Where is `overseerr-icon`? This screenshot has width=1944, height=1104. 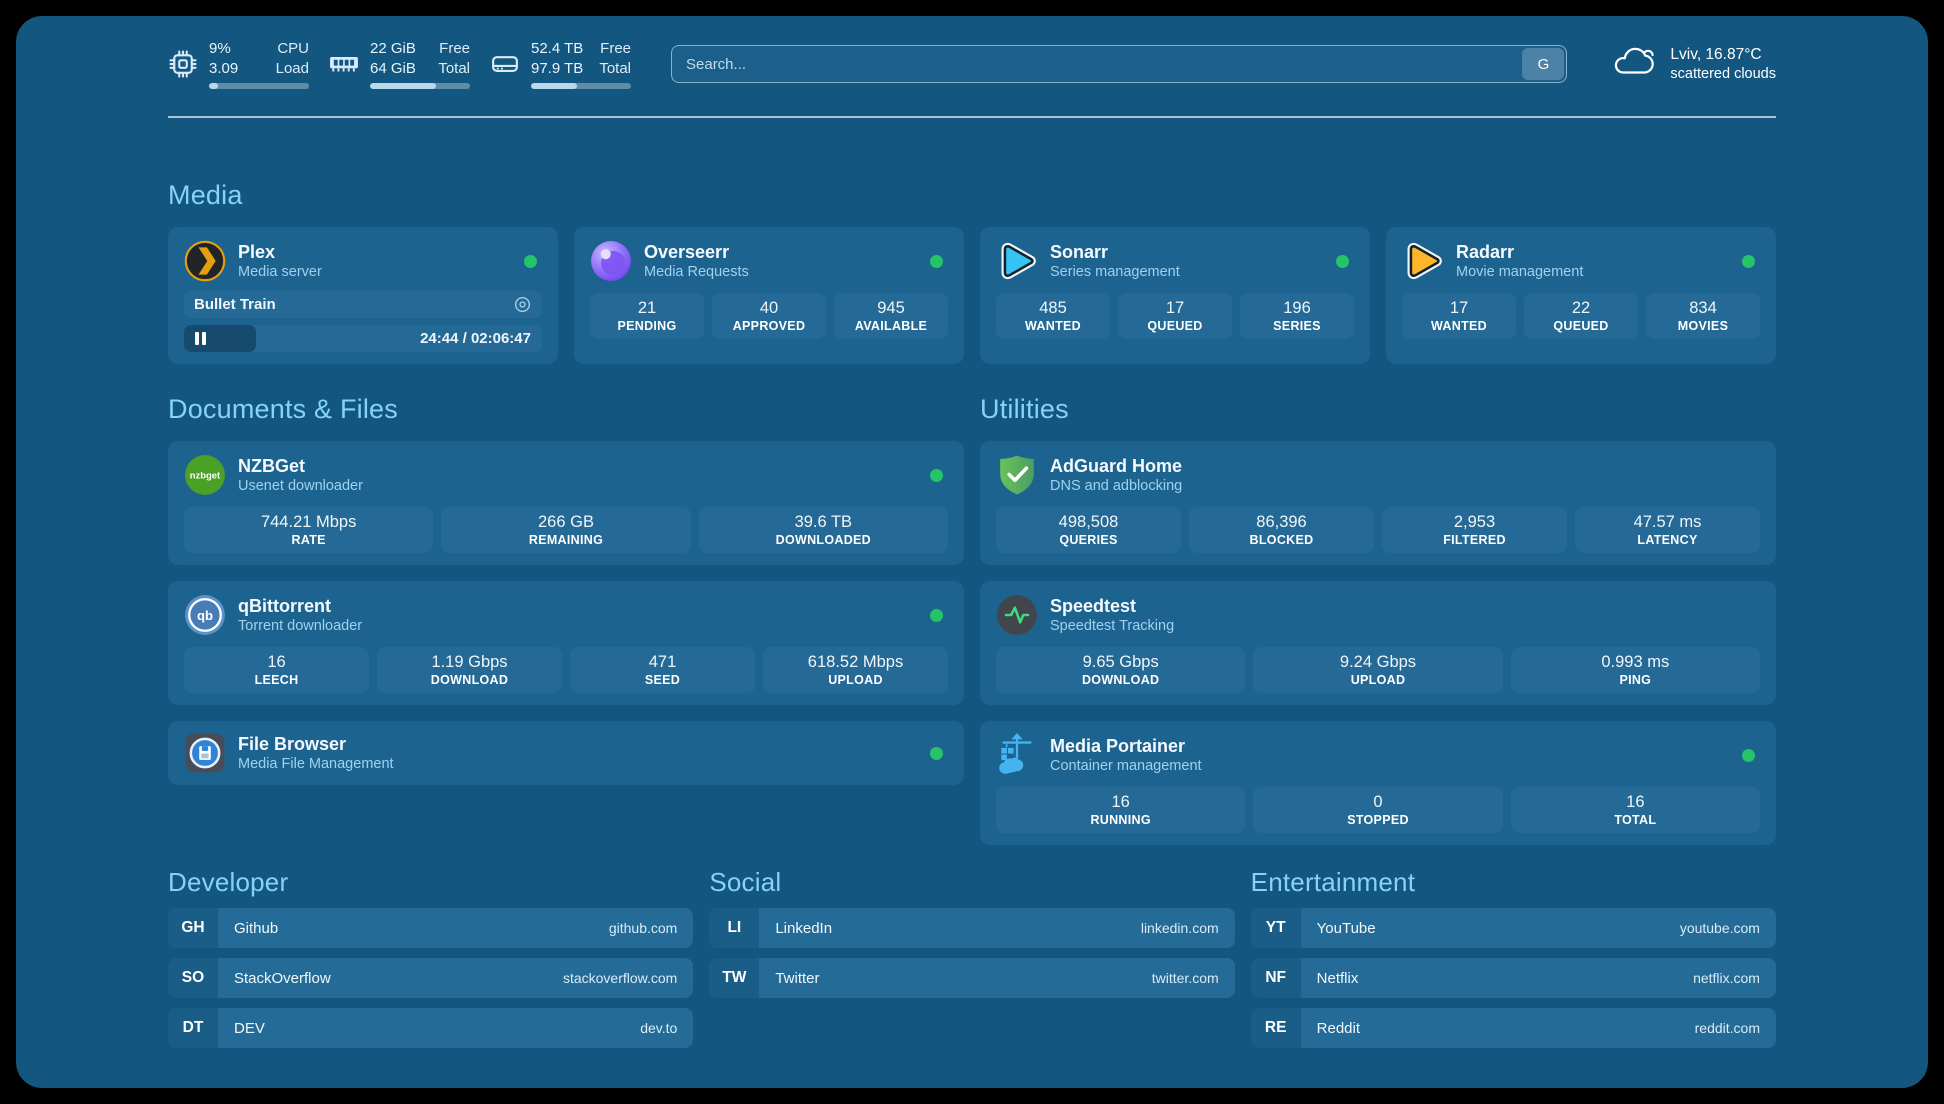 overseerr-icon is located at coordinates (611, 261).